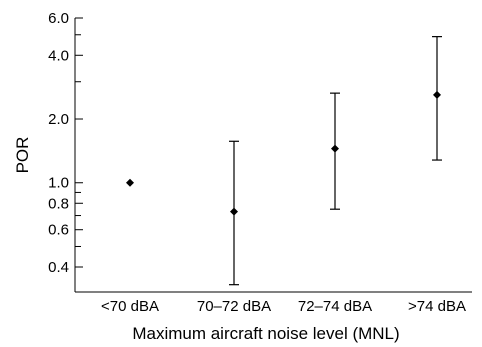 This screenshot has height=347, width=482. What do you see at coordinates (65, 143) in the screenshot?
I see `y-ticks: 0.4 0.6 0.8 1.0 2.0 4.0 6.0` at bounding box center [65, 143].